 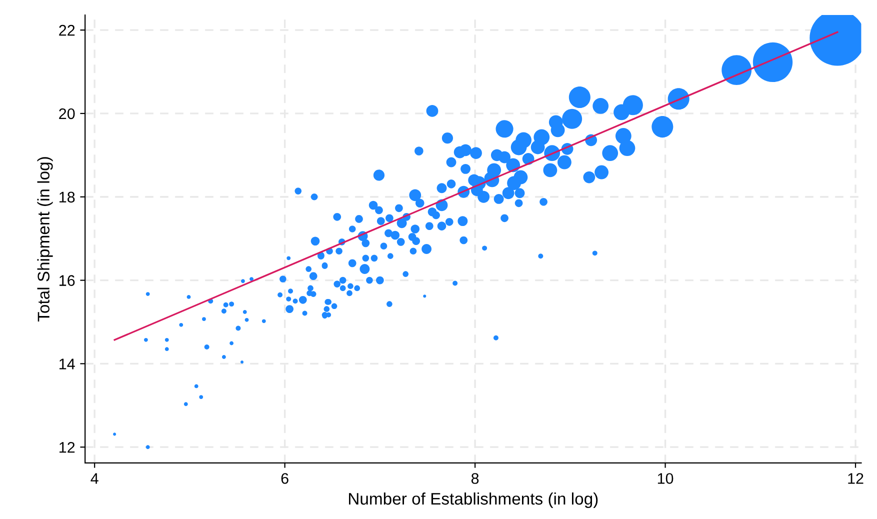 I want to click on y-tick-label: 16, so click(x=67, y=280).